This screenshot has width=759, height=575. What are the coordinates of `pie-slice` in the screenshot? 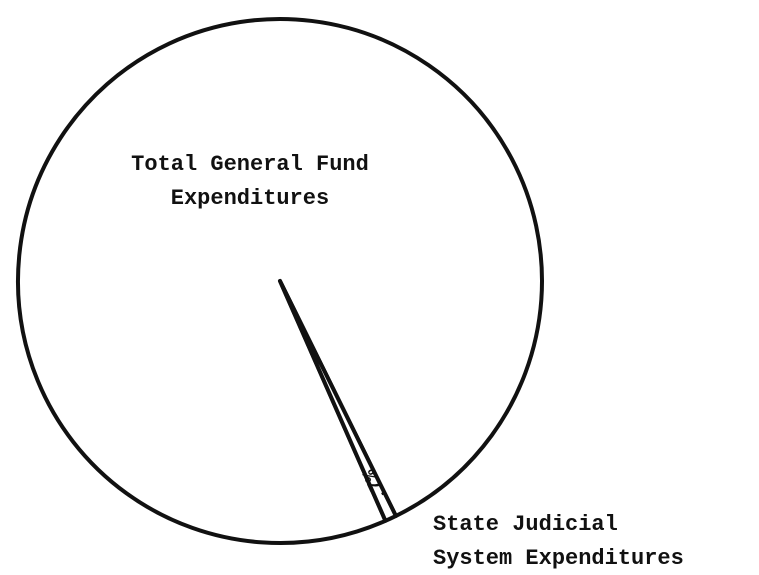 It's located at (338, 401).